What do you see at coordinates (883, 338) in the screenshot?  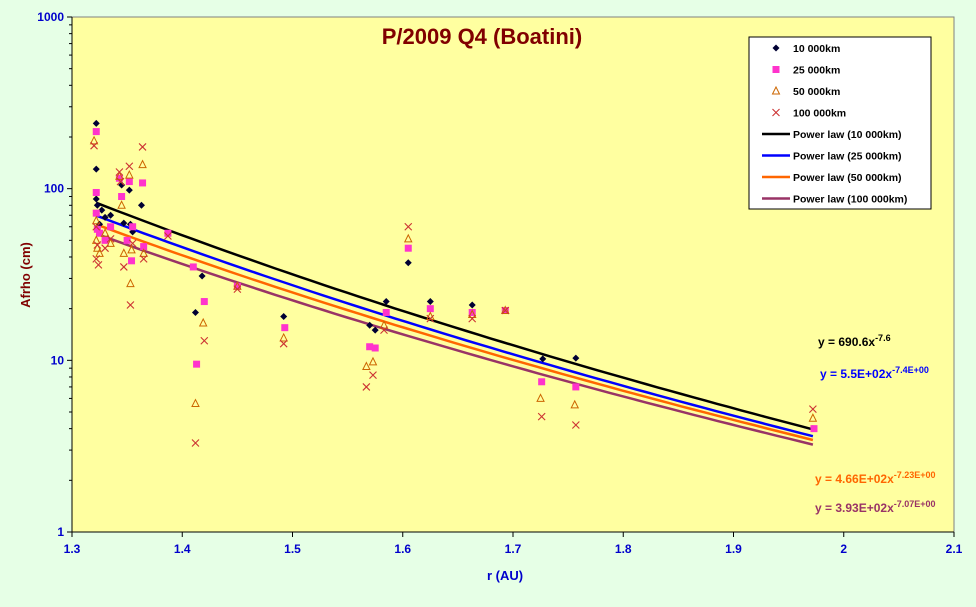 I see `equation-exponent: -7.6` at bounding box center [883, 338].